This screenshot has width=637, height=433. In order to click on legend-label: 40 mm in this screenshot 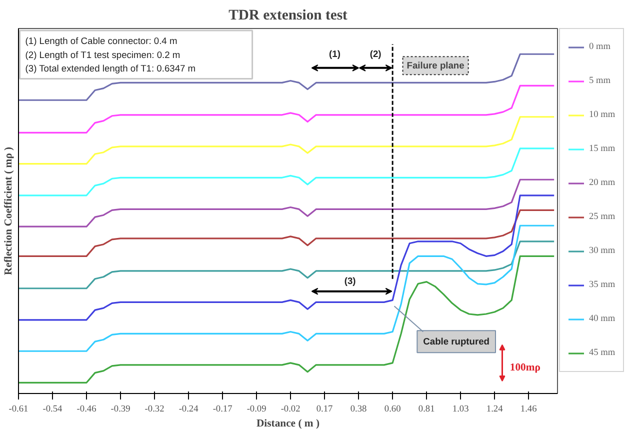, I will do `click(602, 319)`.